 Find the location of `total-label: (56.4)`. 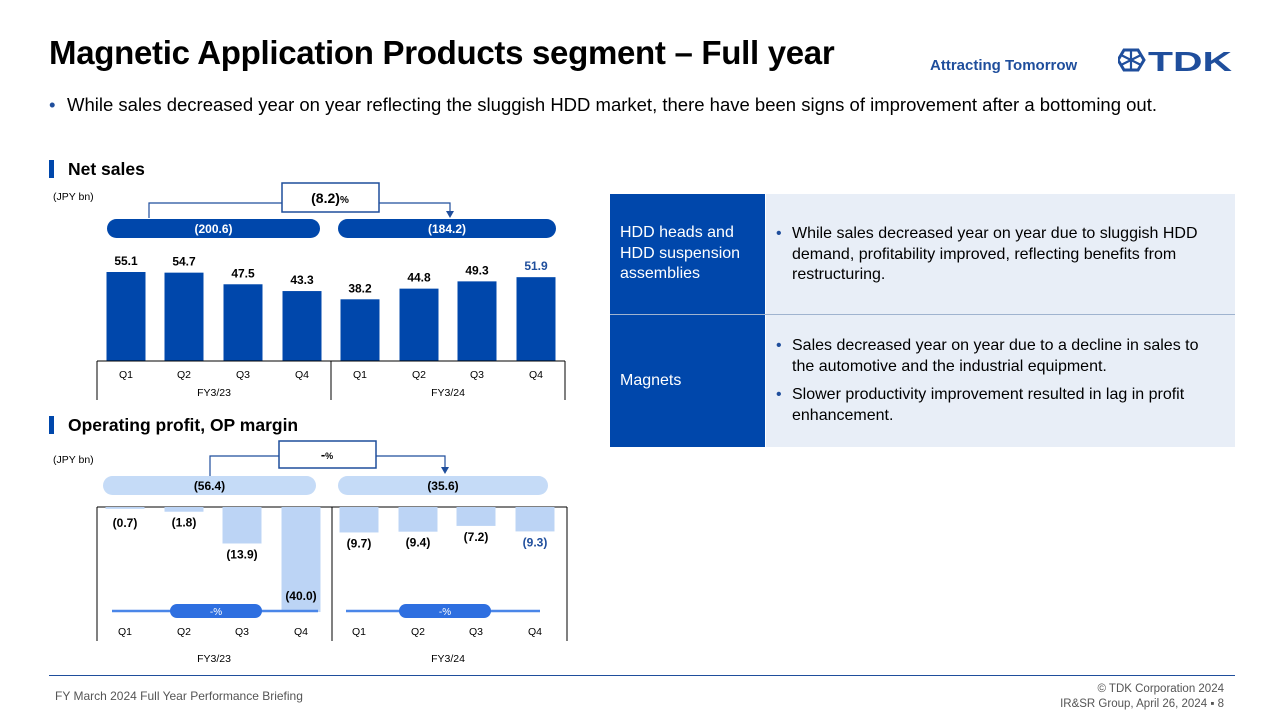

total-label: (56.4) is located at coordinates (209, 486).